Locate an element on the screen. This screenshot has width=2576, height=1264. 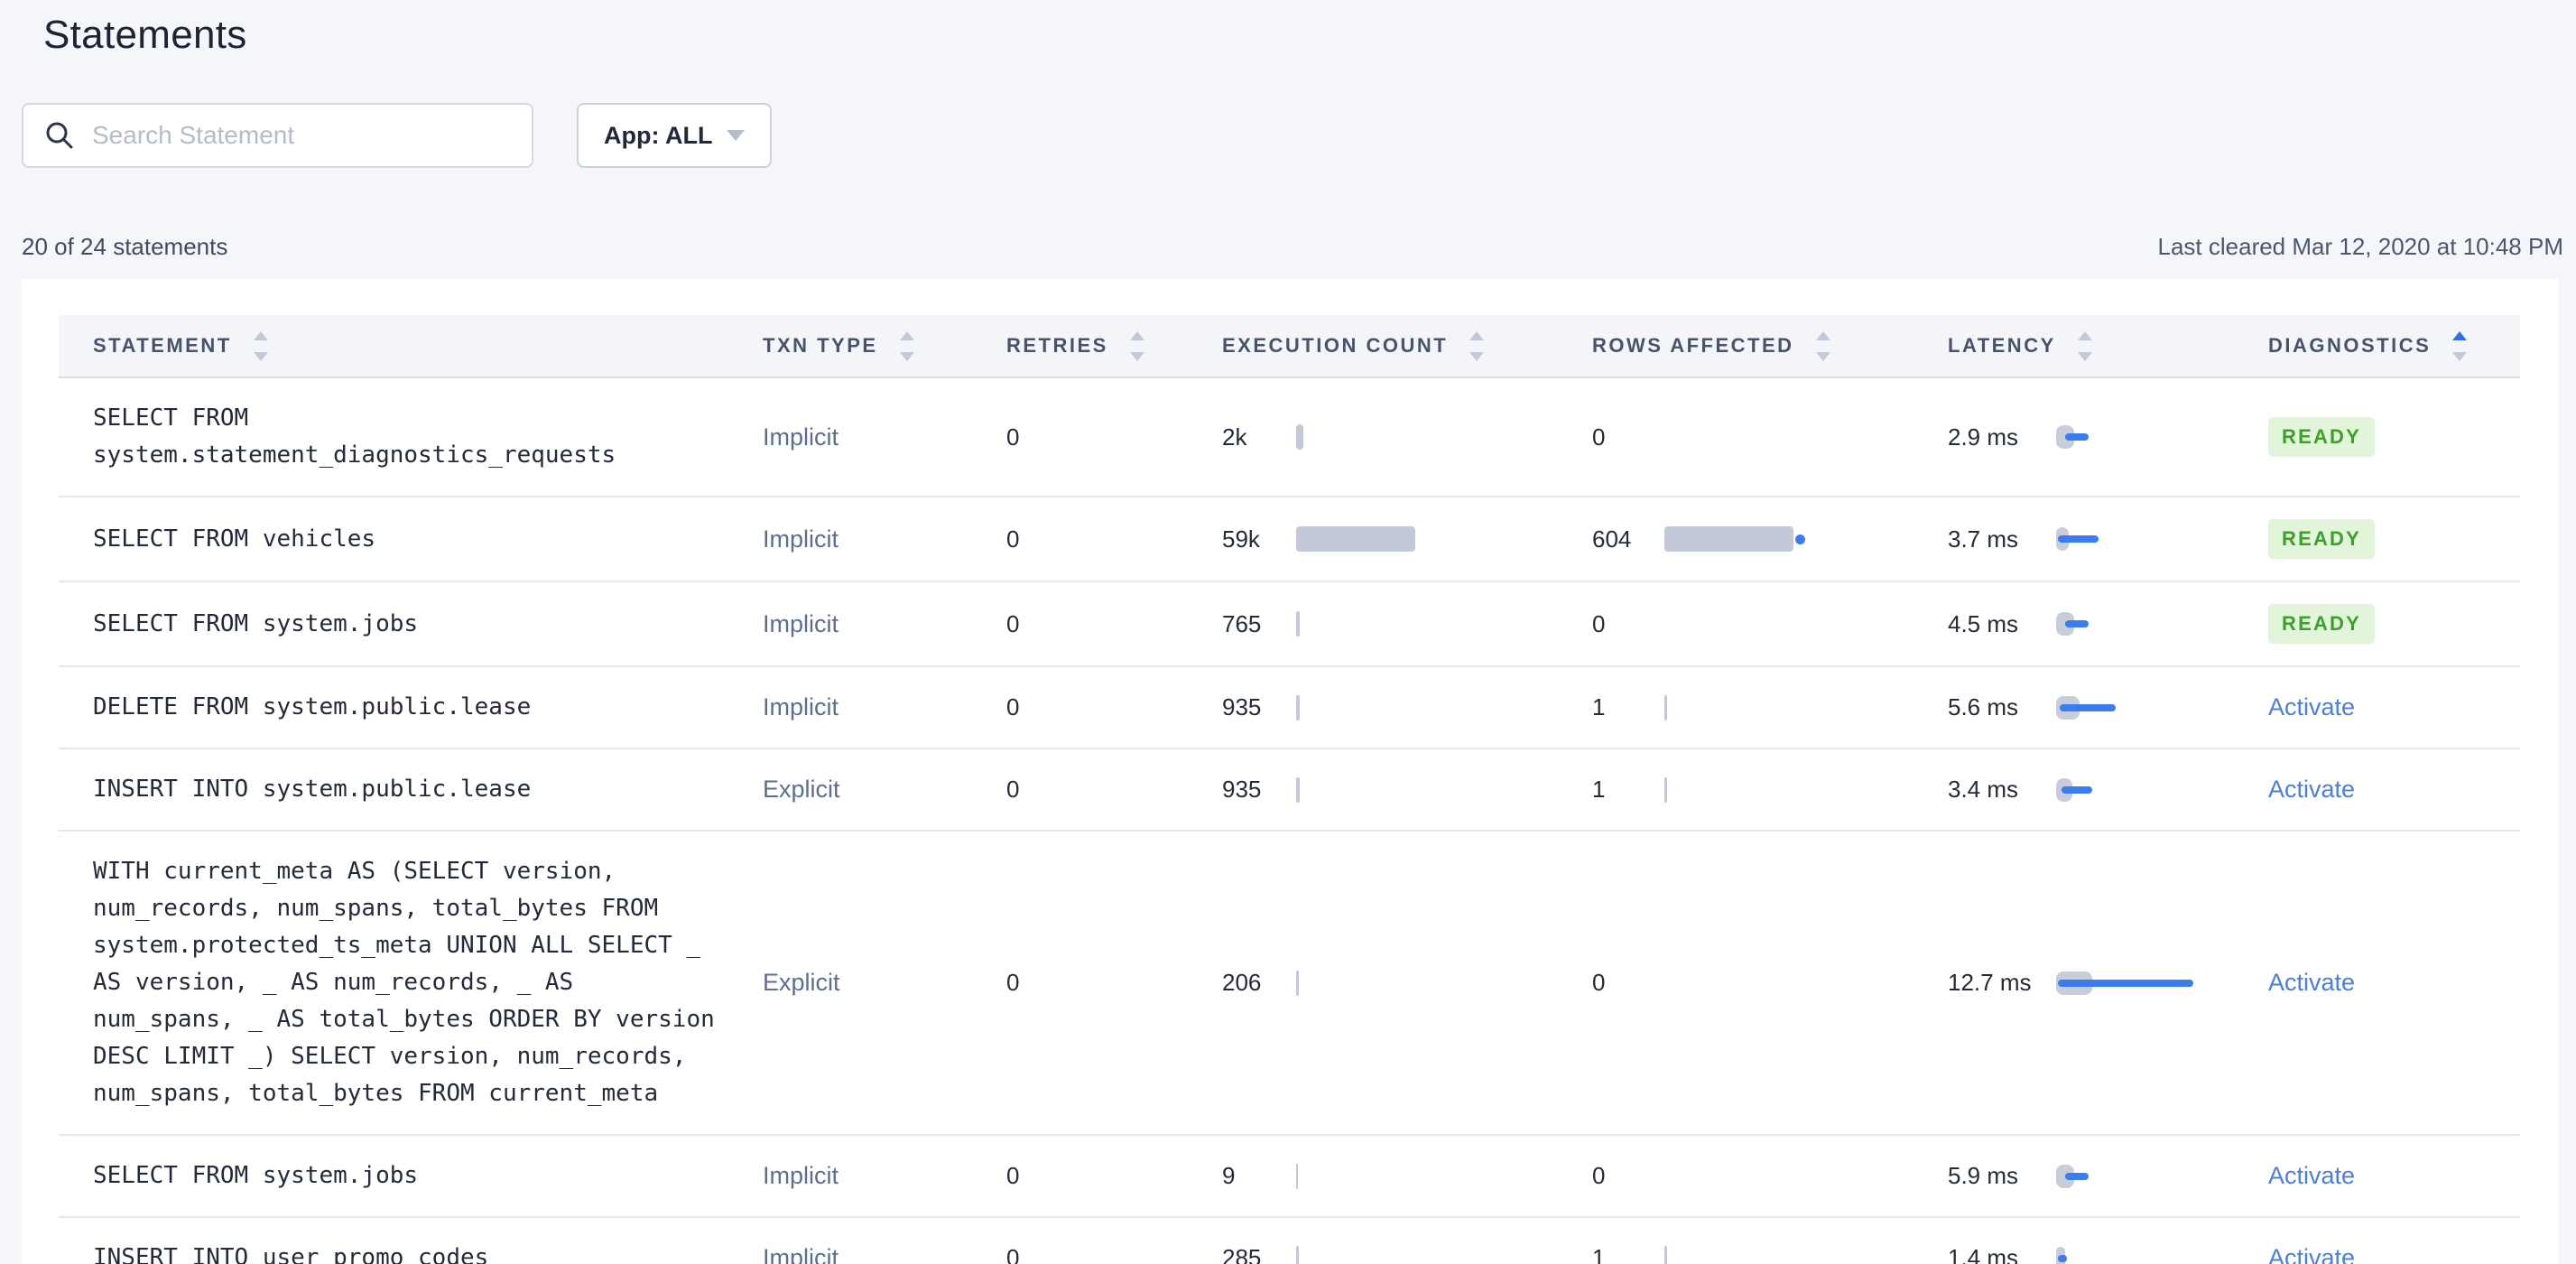
statement-text: INSERT INTO system.public.lease is located at coordinates (313, 789).